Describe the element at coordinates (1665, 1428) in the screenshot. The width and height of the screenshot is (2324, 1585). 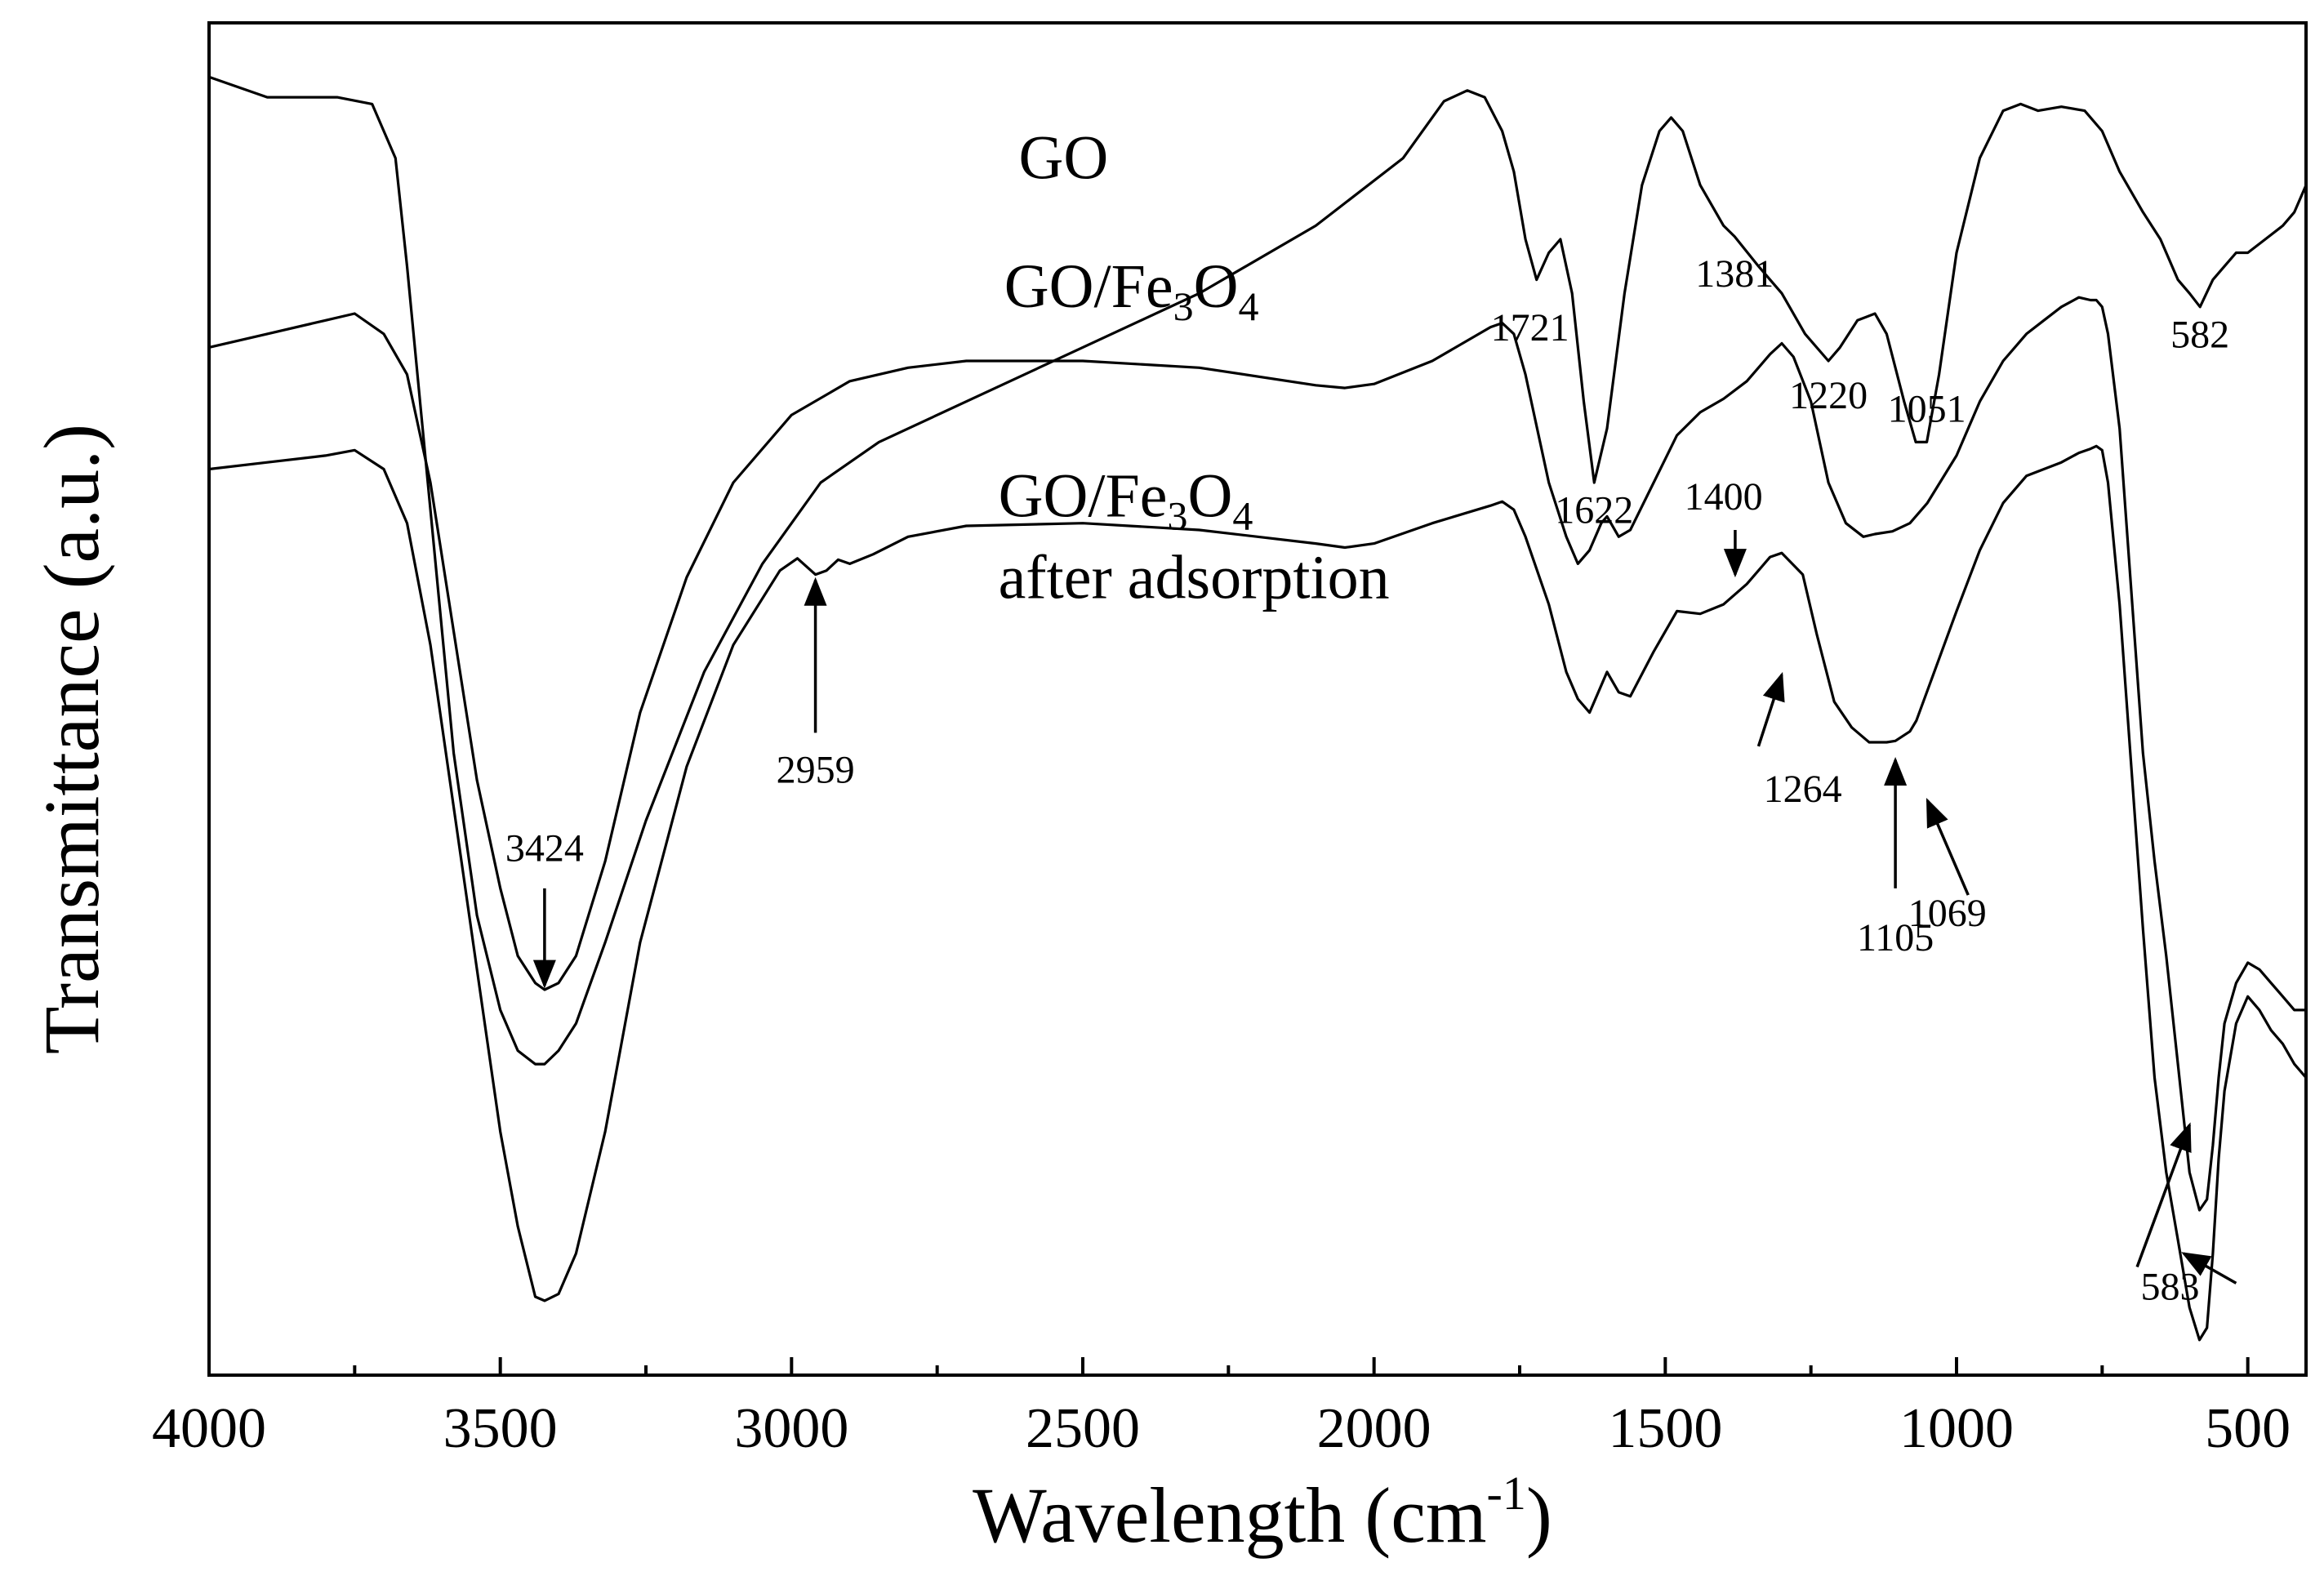
I see `x-tick-label: 1500` at that location.